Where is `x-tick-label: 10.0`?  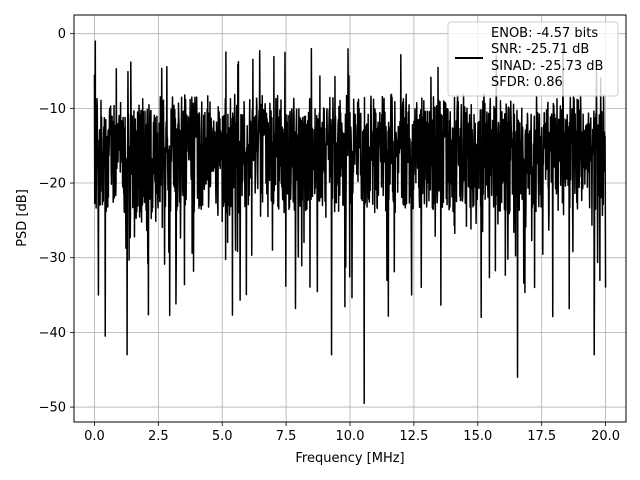 x-tick-label: 10.0 is located at coordinates (350, 436).